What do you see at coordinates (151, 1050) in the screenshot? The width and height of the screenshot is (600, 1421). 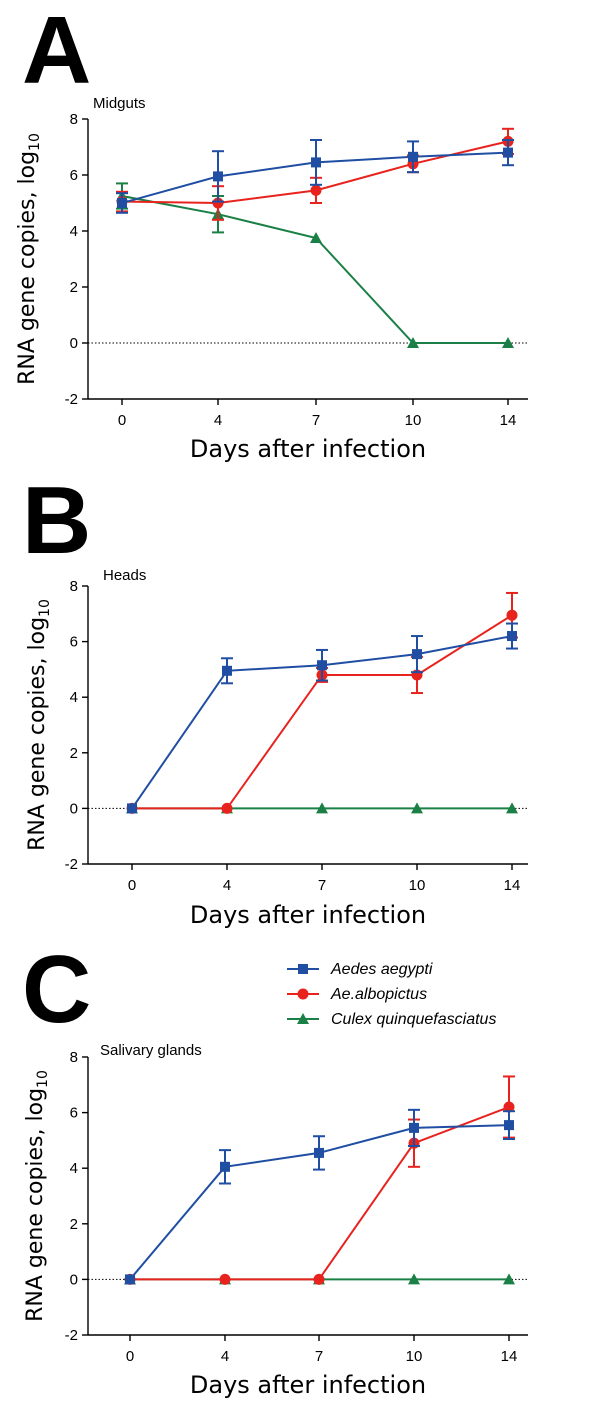 I see `chart-title: Salivary glands` at bounding box center [151, 1050].